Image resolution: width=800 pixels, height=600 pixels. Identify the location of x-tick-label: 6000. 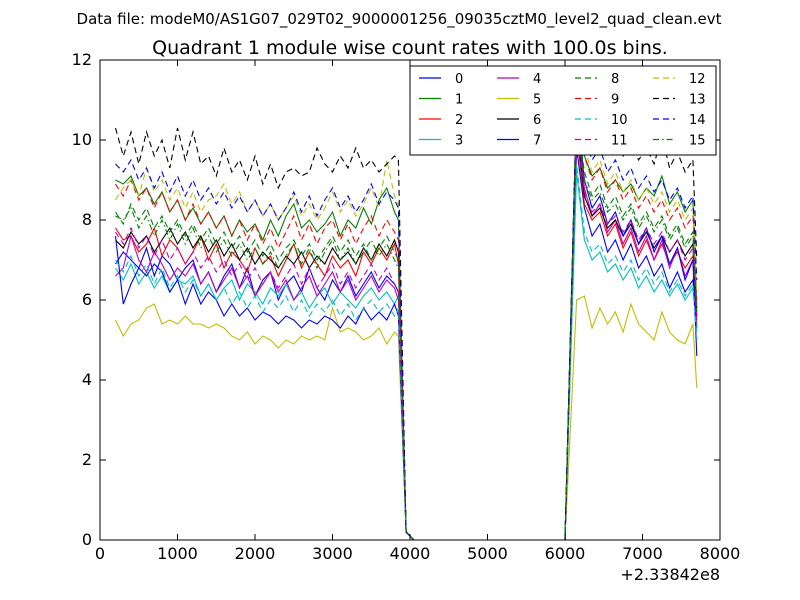
(565, 553).